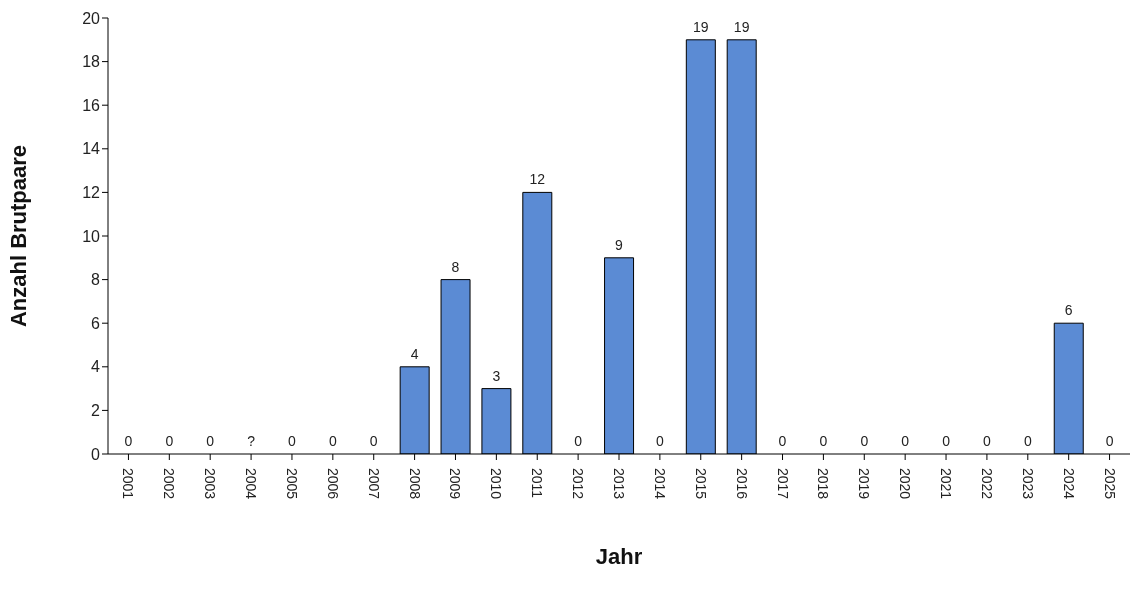  I want to click on x-tick-label: 2007, so click(373, 484).